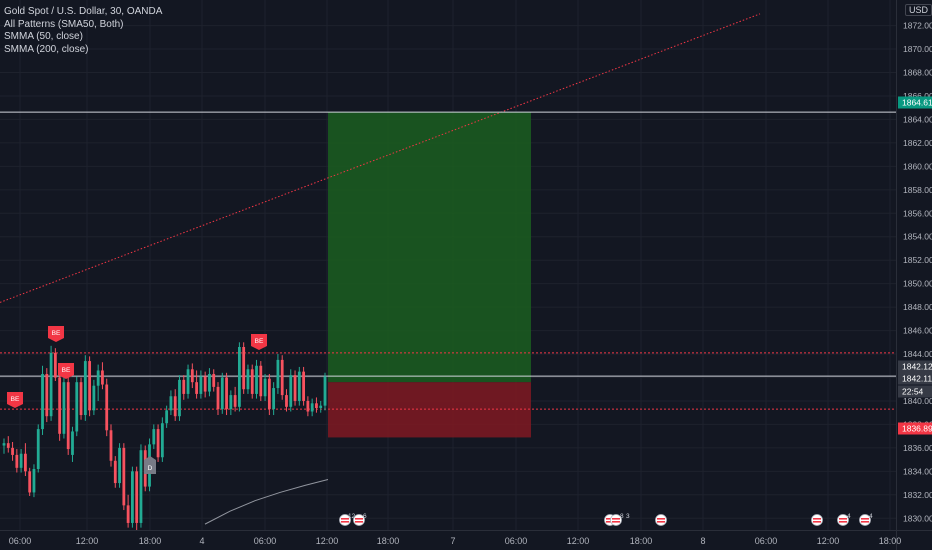  What do you see at coordinates (917, 237) in the screenshot?
I see `y-tick-label: 1854.000` at bounding box center [917, 237].